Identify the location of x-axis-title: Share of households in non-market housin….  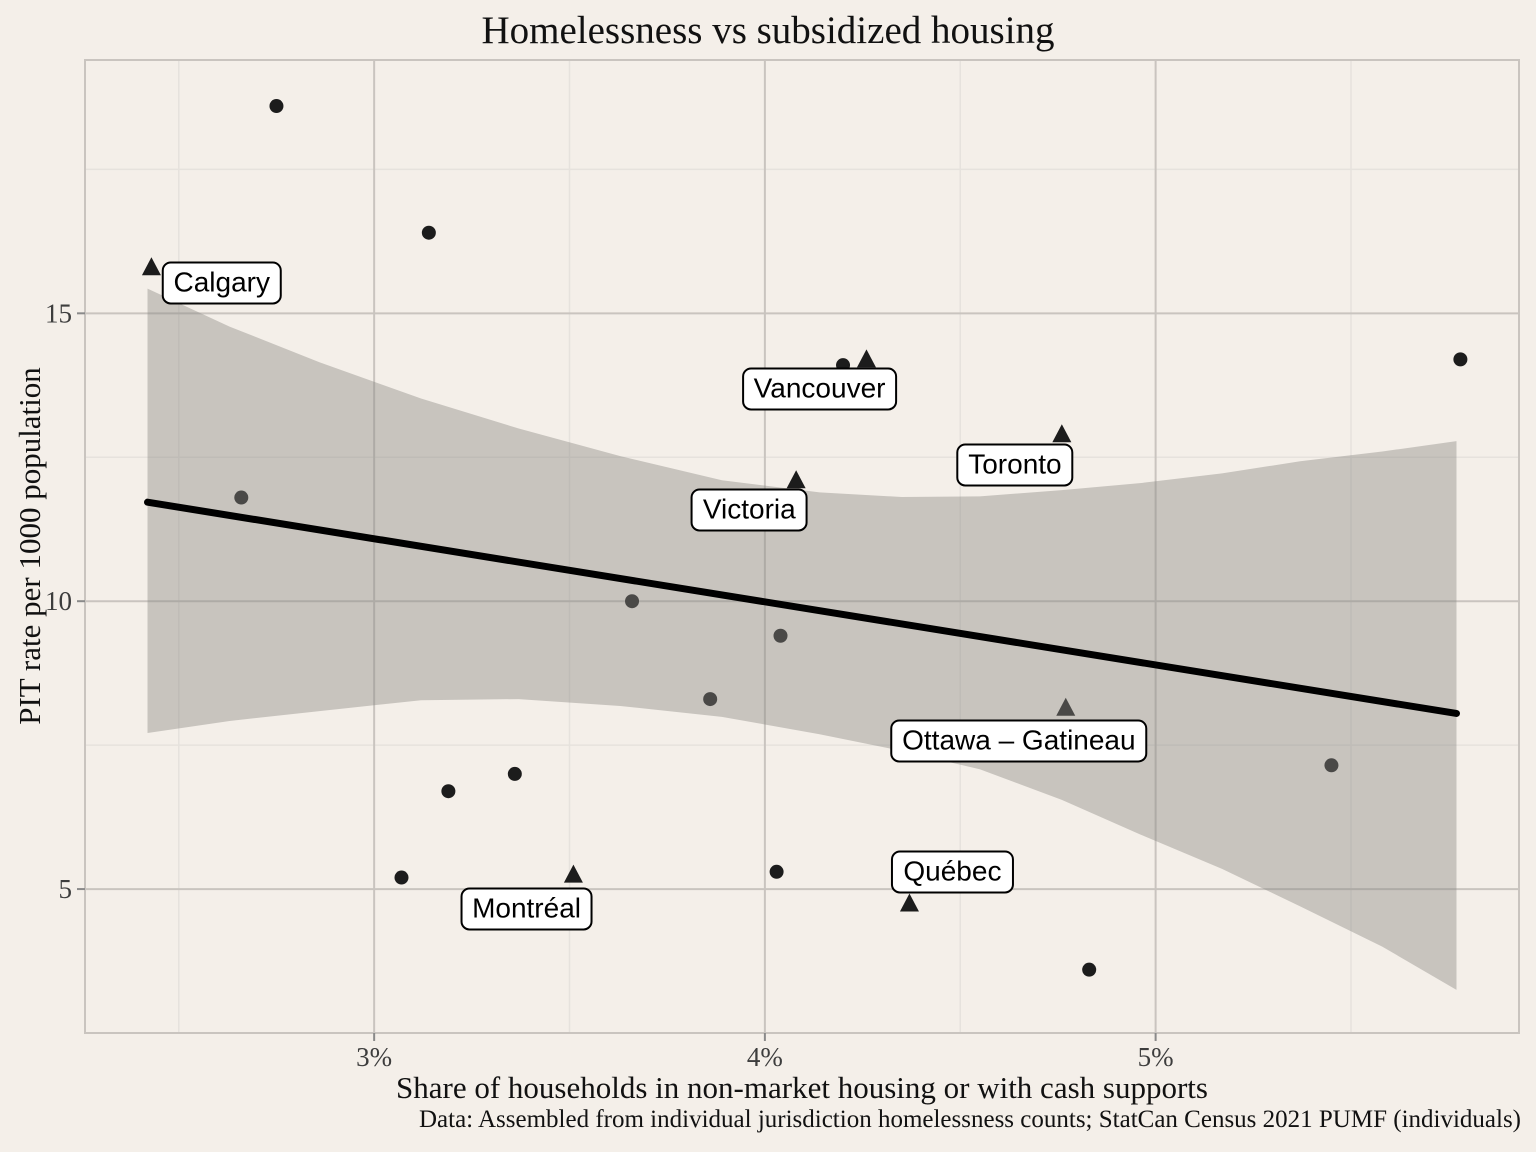
(802, 1087).